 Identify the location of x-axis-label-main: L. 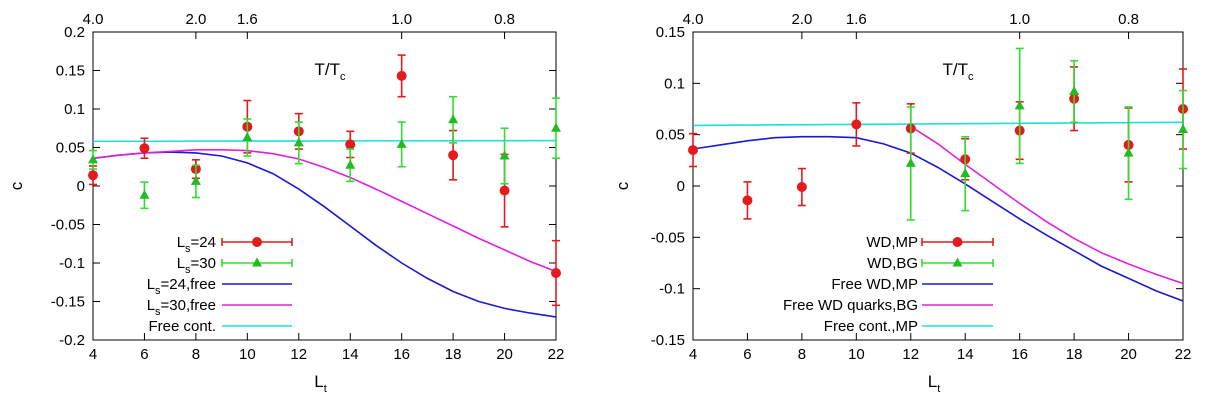
(318, 381).